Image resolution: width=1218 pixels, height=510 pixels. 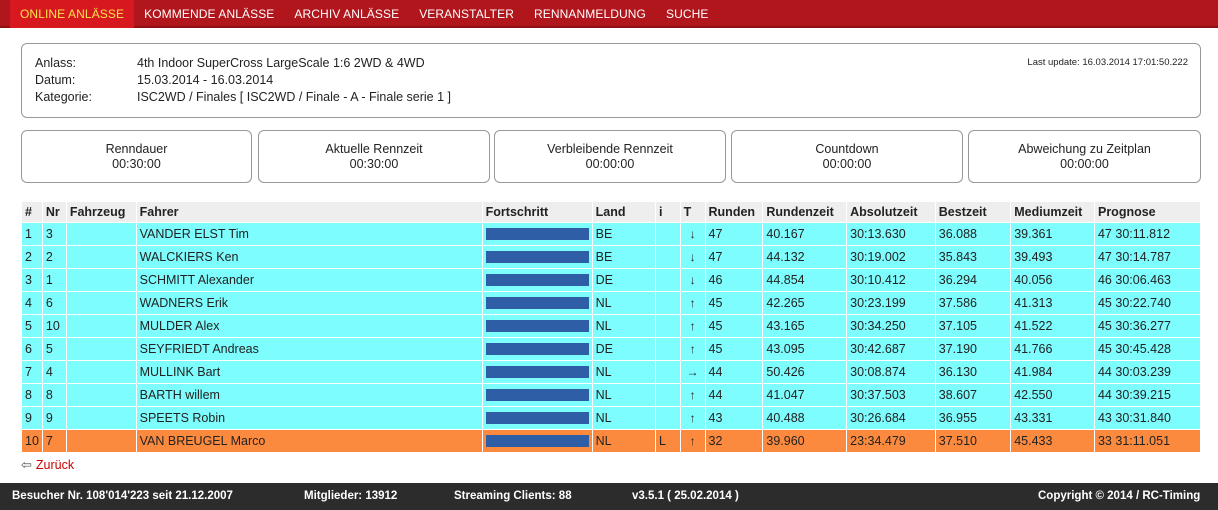 What do you see at coordinates (805, 212) in the screenshot?
I see `col-header-rundenzeit: Rundenzeit` at bounding box center [805, 212].